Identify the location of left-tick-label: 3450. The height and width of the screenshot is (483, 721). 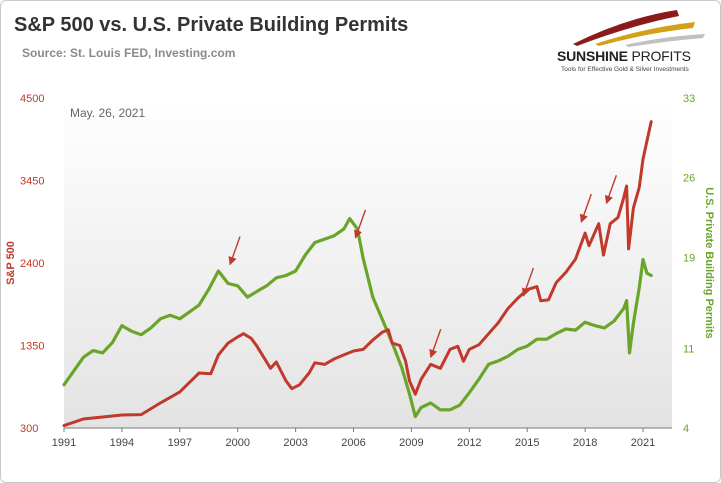
(32, 182).